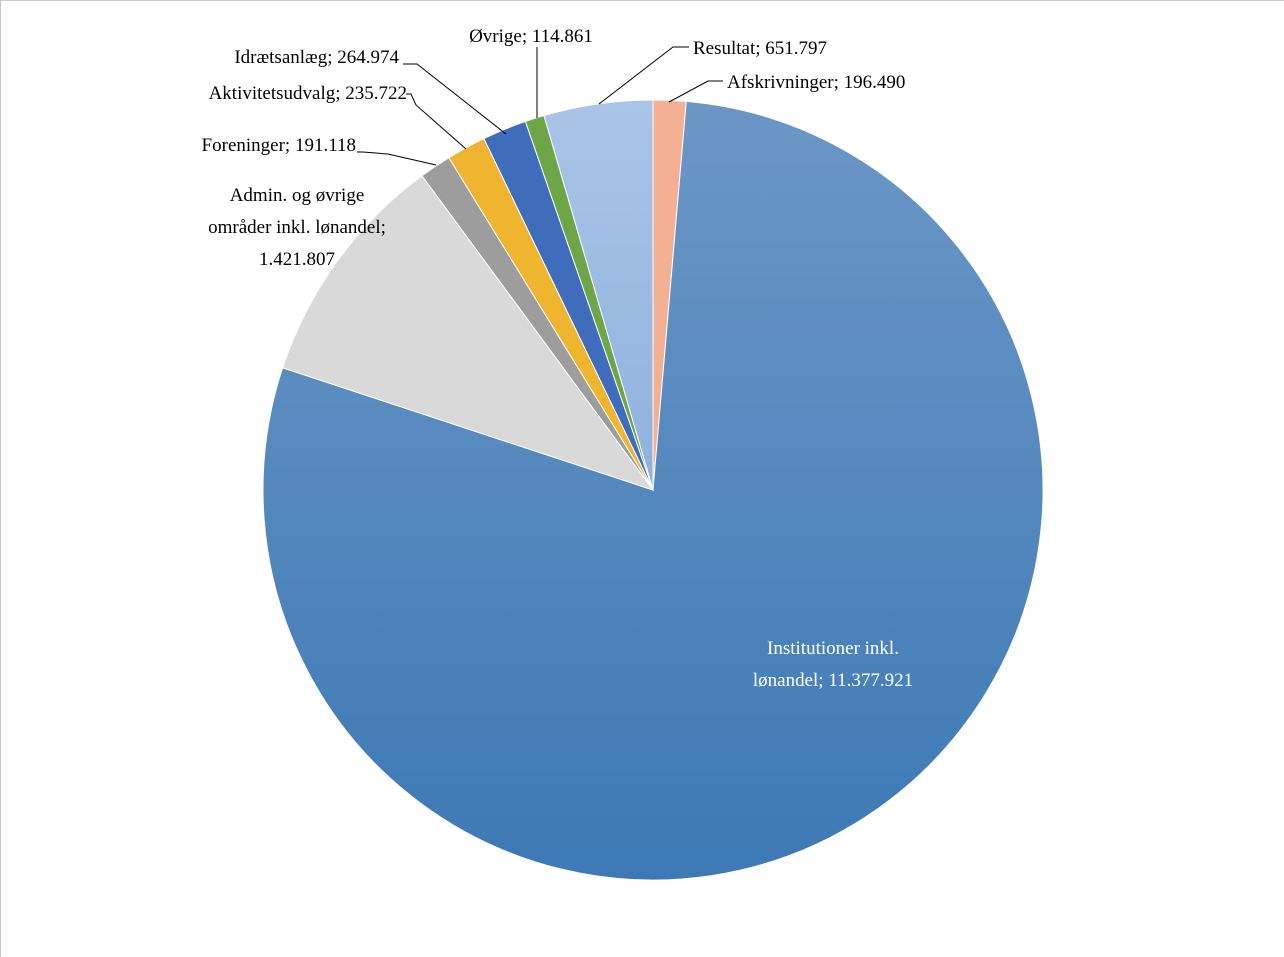  I want to click on pie-slice-admin-og-ovrige-omrader-inkl-lonandel, so click(468, 333).